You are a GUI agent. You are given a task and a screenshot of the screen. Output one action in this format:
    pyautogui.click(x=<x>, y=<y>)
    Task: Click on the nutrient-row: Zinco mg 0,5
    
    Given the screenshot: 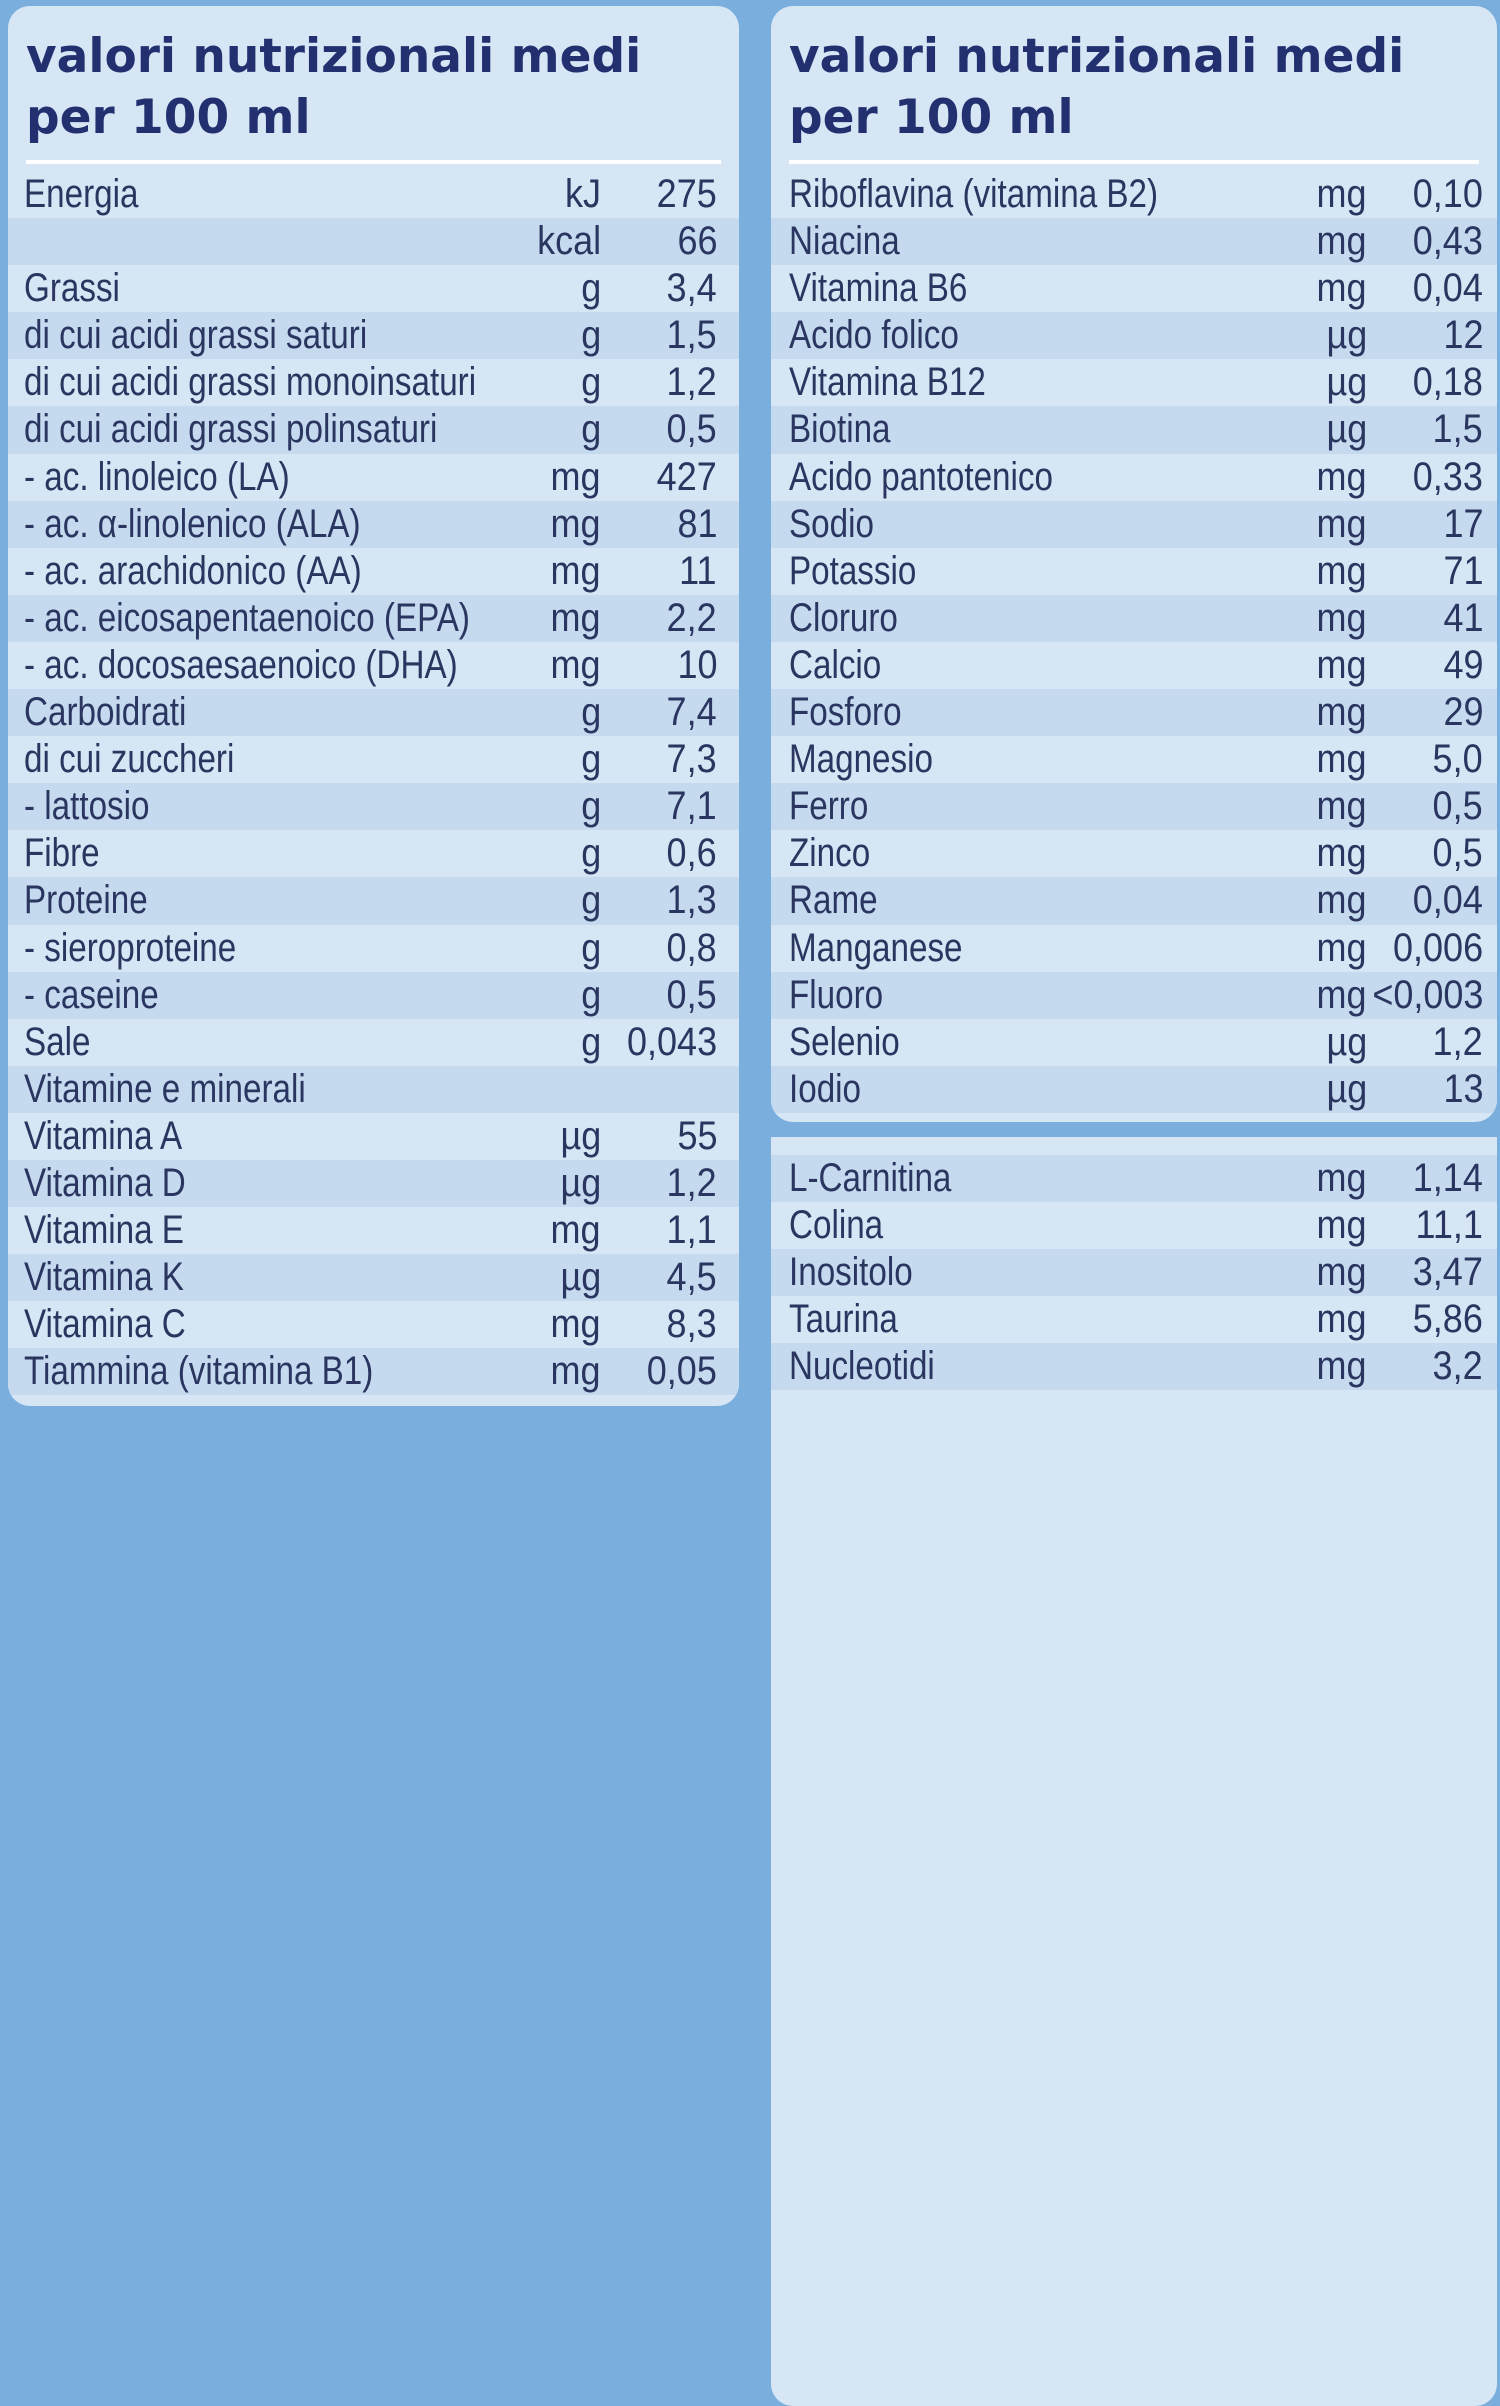 What is the action you would take?
    pyautogui.click(x=1134, y=853)
    